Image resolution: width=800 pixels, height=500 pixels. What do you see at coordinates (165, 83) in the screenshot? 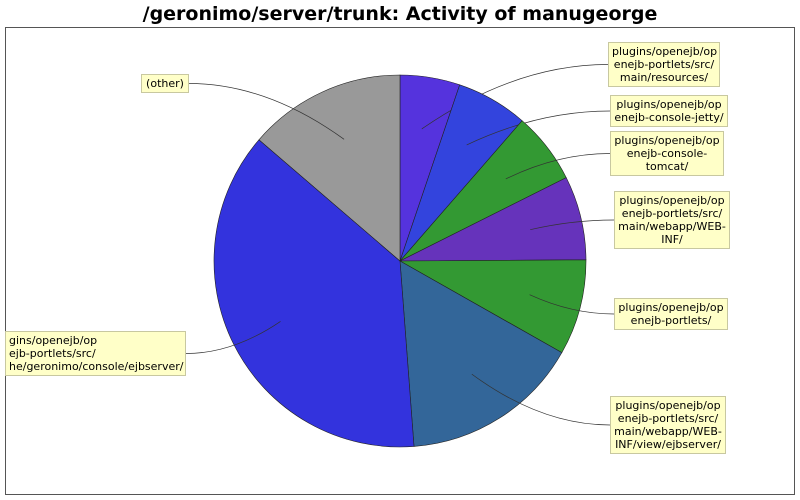
I see `slice-label: (other)` at bounding box center [165, 83].